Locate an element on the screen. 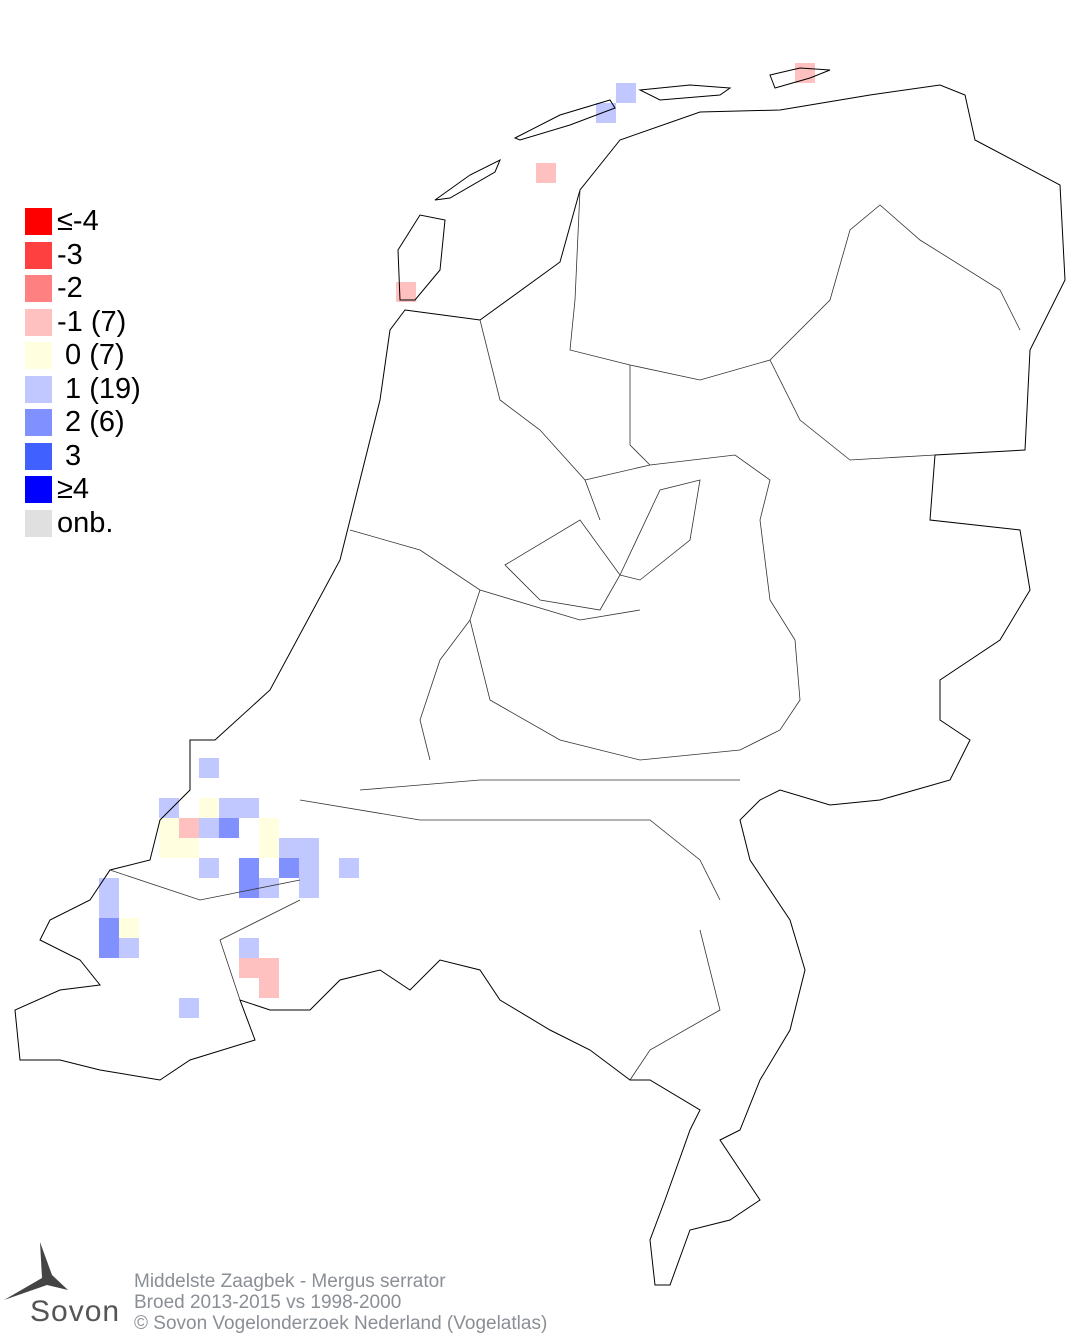 The width and height of the screenshot is (1074, 1340). legend-item: -1 (7) is located at coordinates (83, 323).